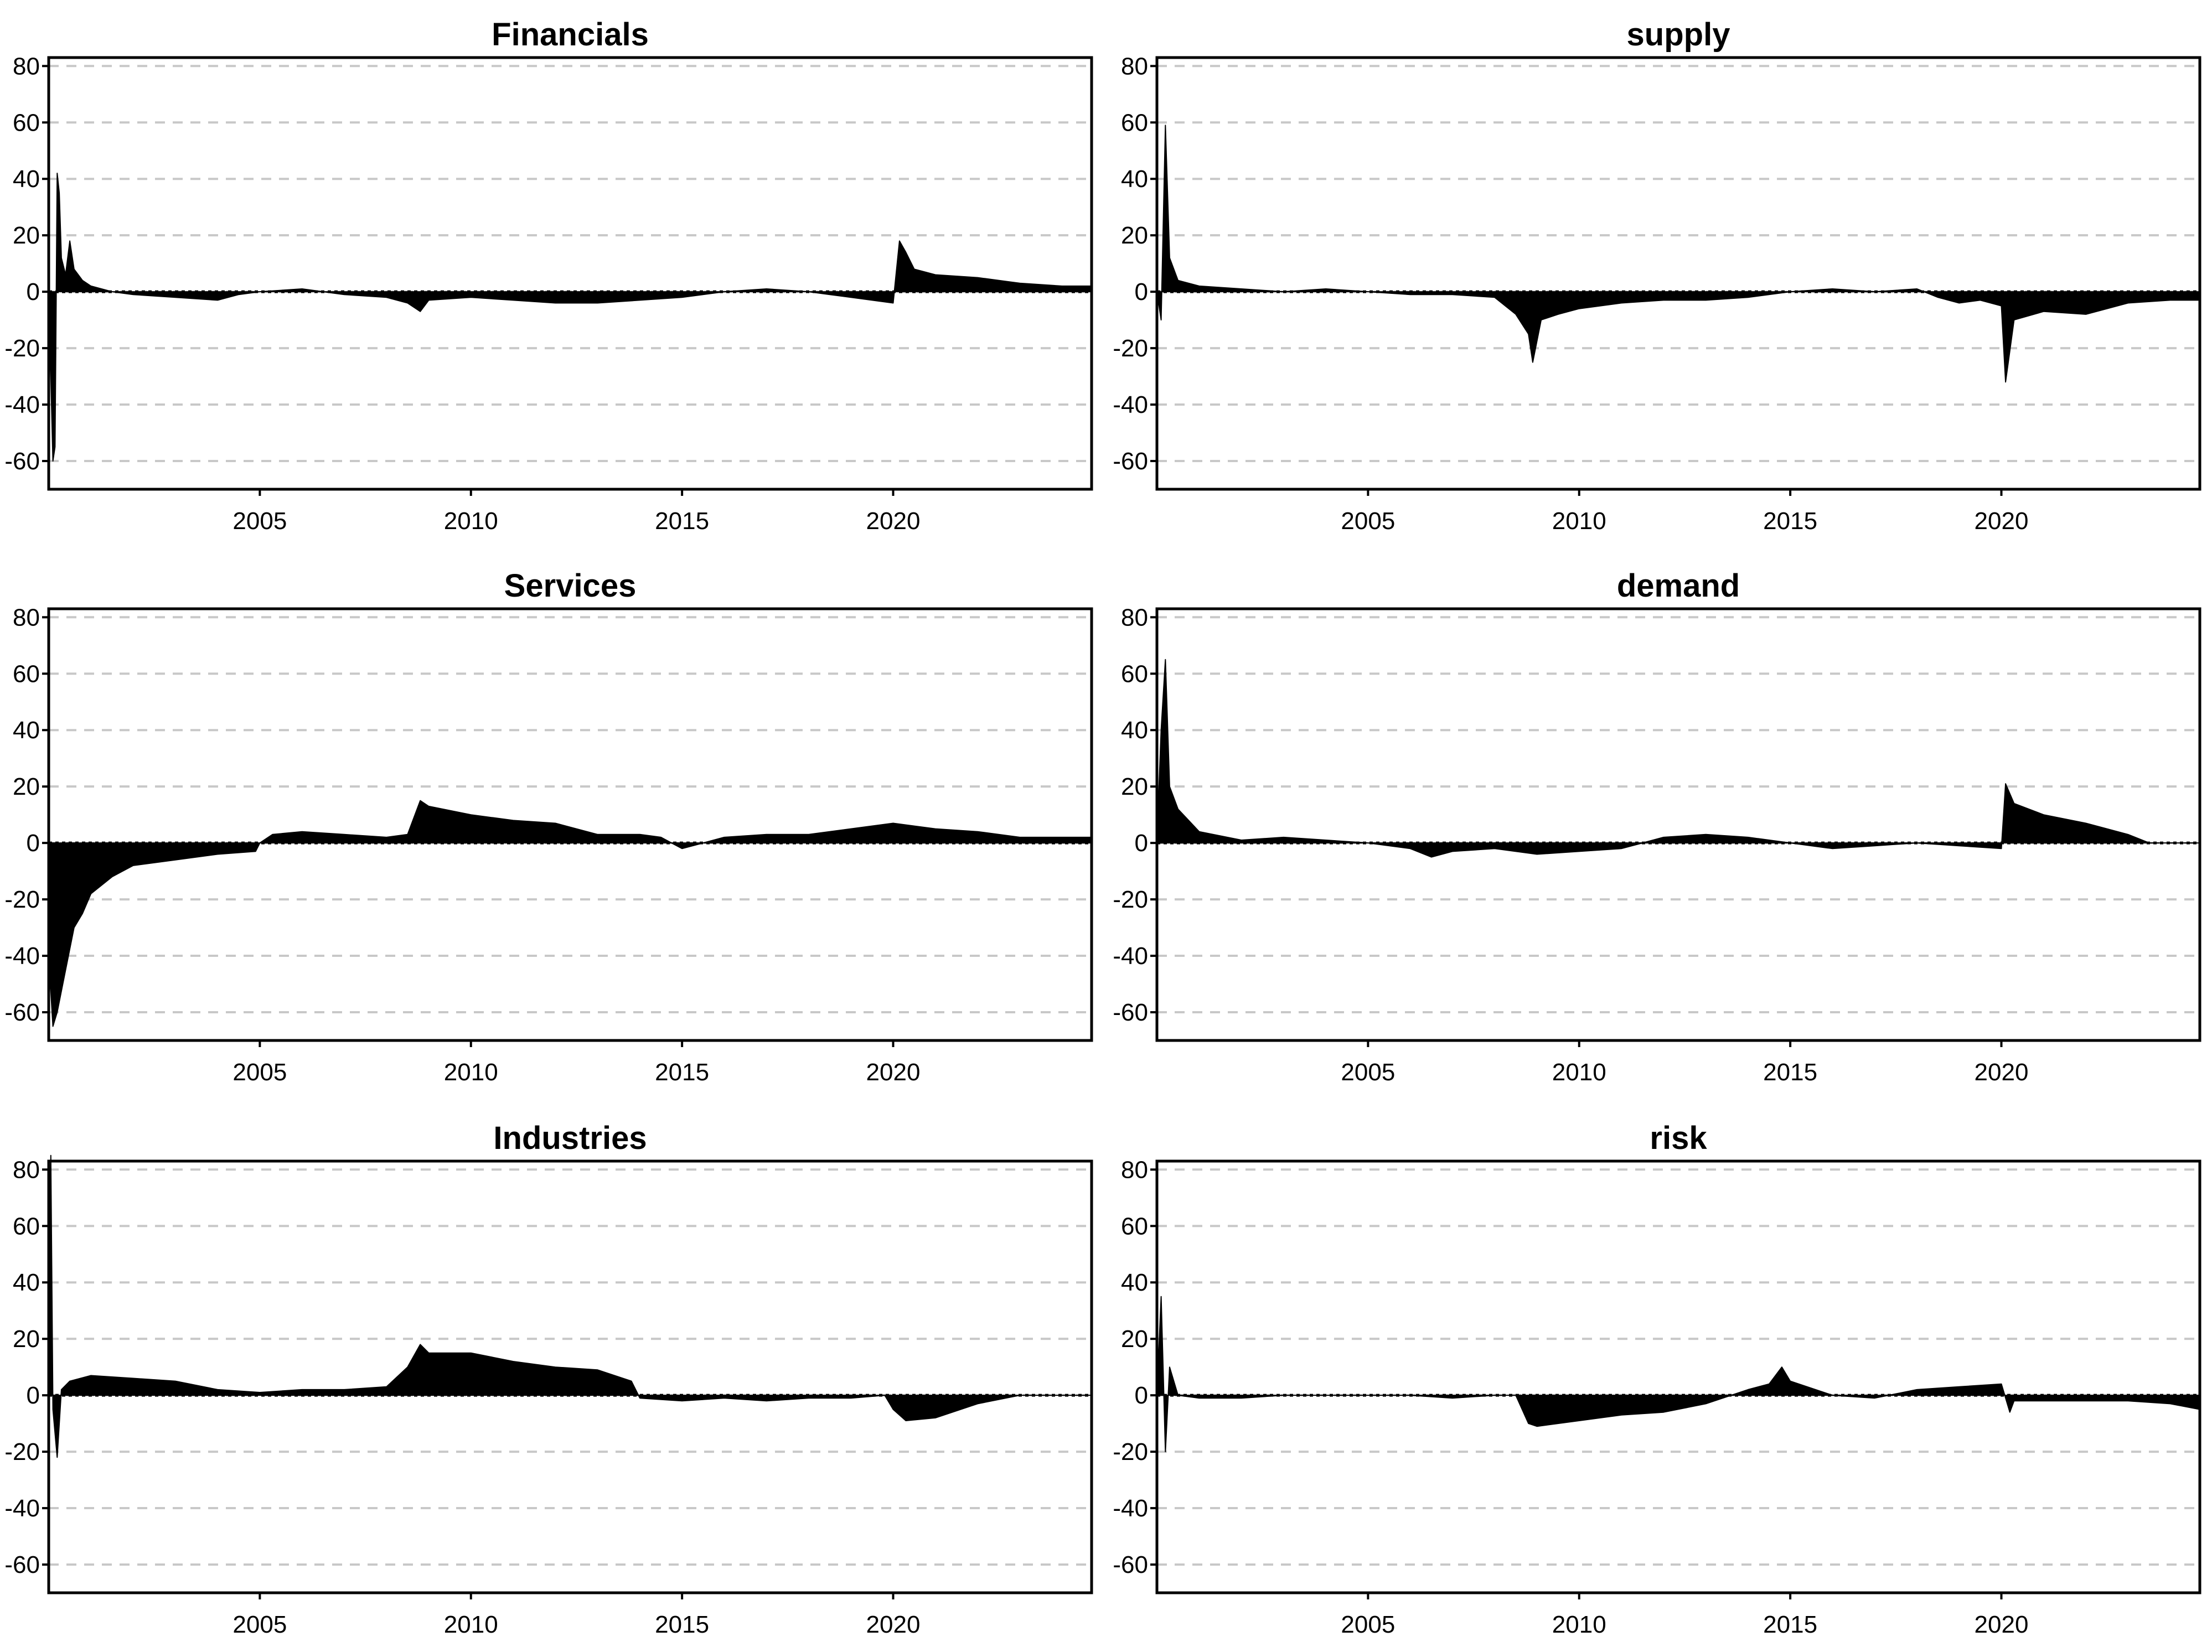 The image size is (2212, 1652). What do you see at coordinates (1678, 35) in the screenshot?
I see `panel-title: supply` at bounding box center [1678, 35].